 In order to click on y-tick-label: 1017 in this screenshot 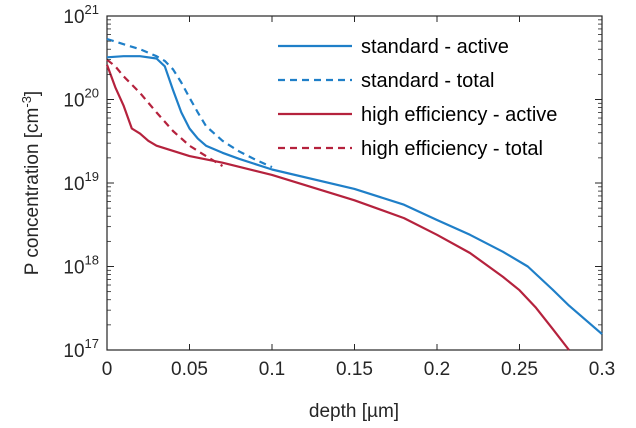, I will do `click(81, 349)`.